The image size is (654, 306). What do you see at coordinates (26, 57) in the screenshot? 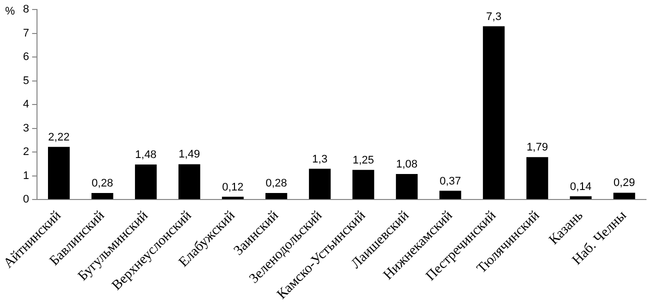
I see `y-tick-label: 6` at bounding box center [26, 57].